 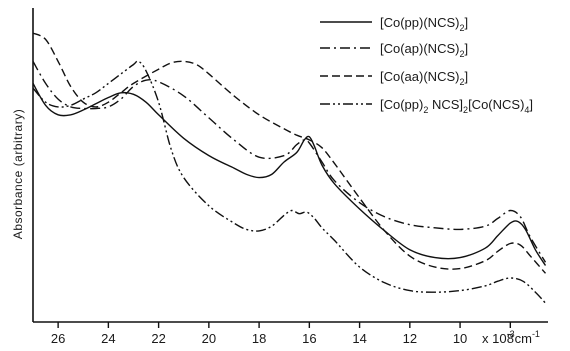 I want to click on legend-label-4: [Co(pp)2 NCS]2[Co(NCS)4], so click(x=456, y=106).